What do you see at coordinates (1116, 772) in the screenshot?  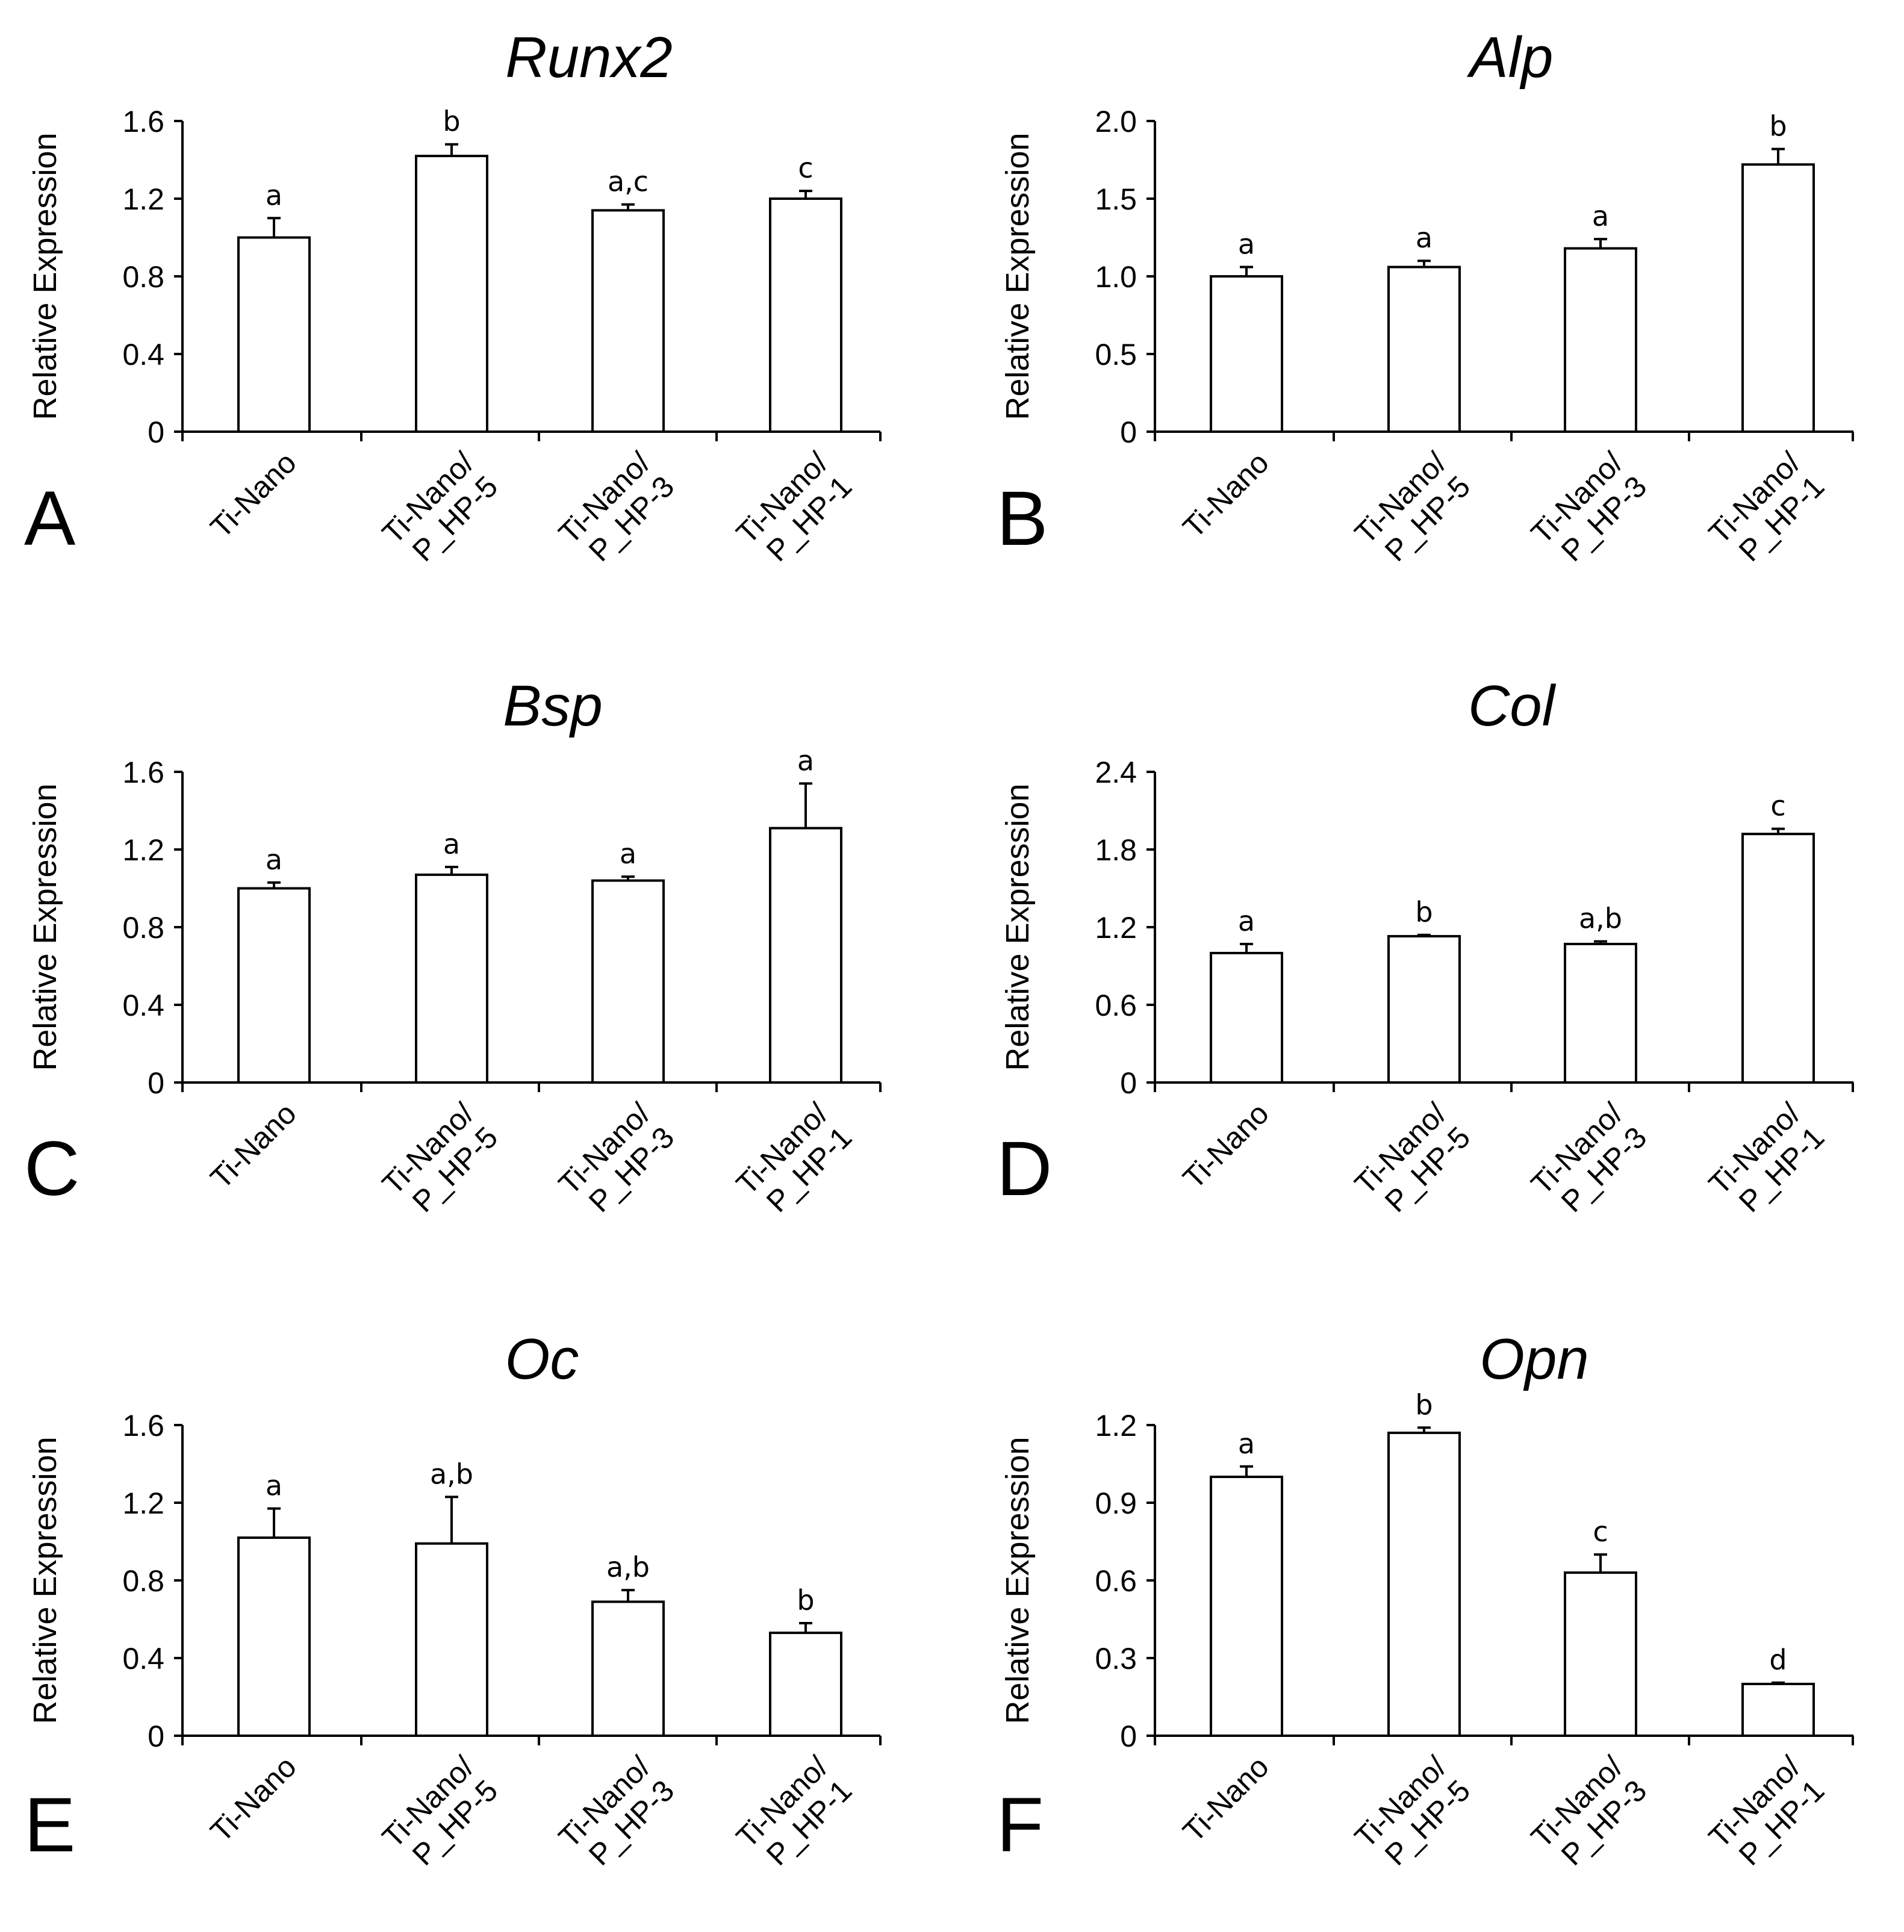 I see `y-tick-label: 2.4` at bounding box center [1116, 772].